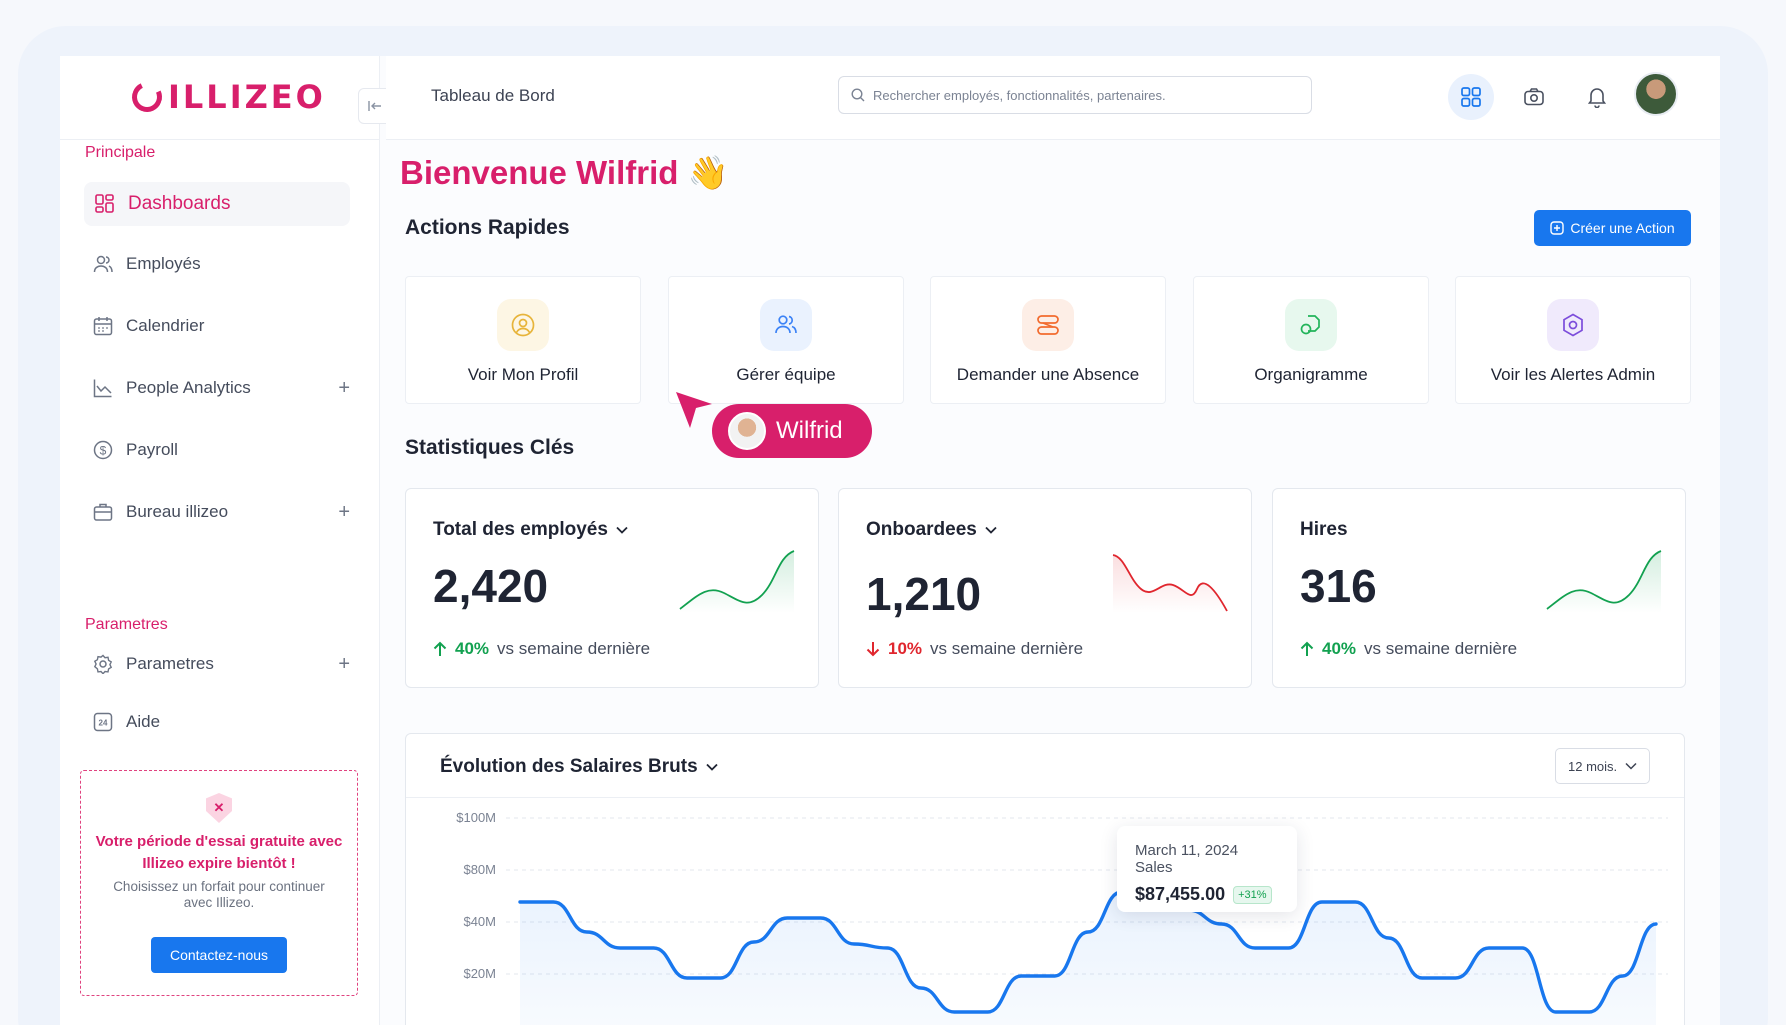 The height and width of the screenshot is (1025, 1786). I want to click on user-avatar, so click(1656, 94).